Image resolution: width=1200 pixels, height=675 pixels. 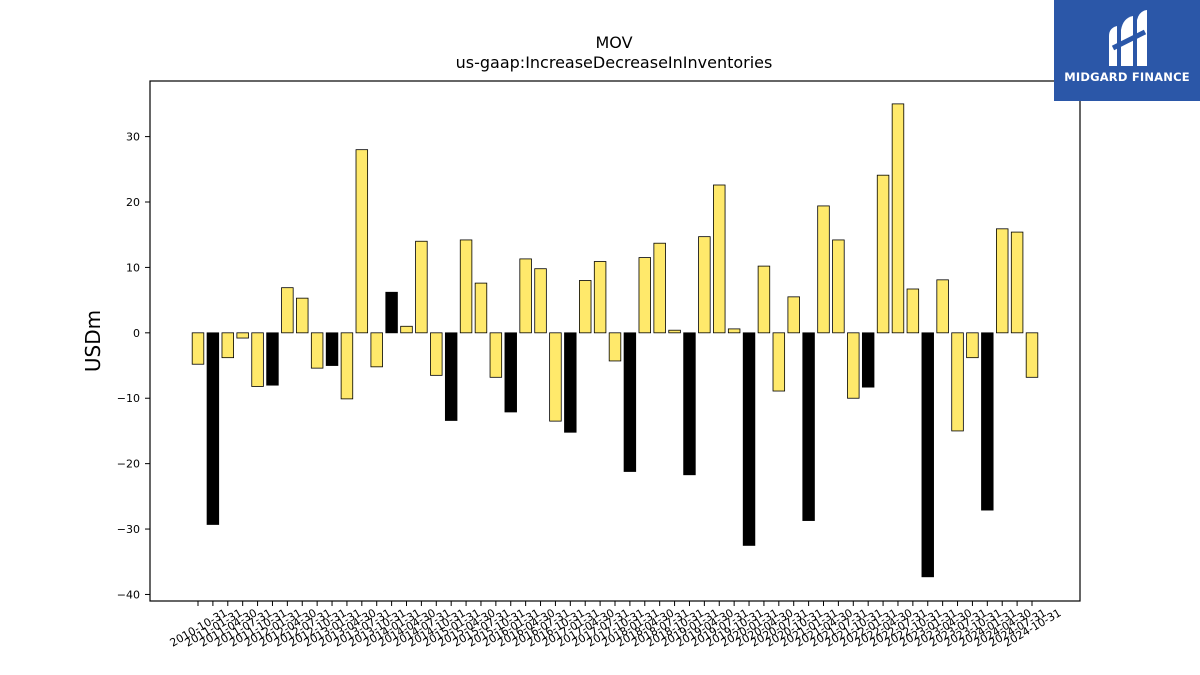 What do you see at coordinates (1127, 77) in the screenshot?
I see `logo-text: MIDGARD FINANCE` at bounding box center [1127, 77].